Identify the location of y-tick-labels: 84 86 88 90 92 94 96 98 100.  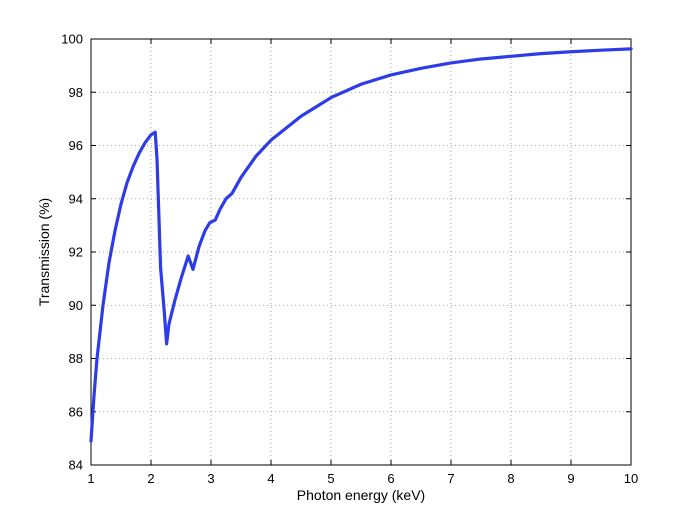
(72, 252).